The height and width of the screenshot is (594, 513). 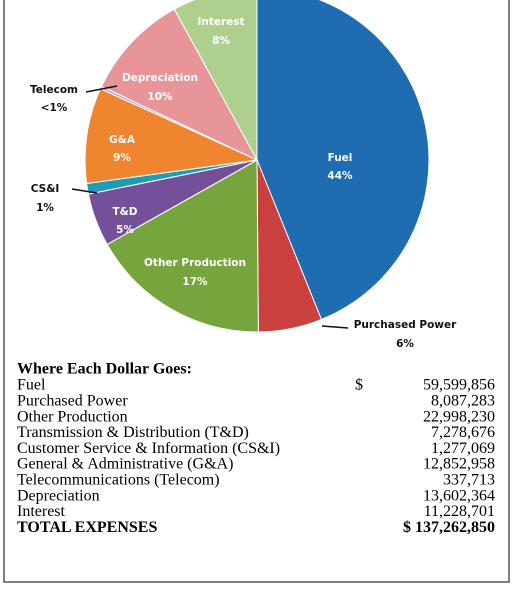 What do you see at coordinates (122, 158) in the screenshot?
I see `slice-value: 9%` at bounding box center [122, 158].